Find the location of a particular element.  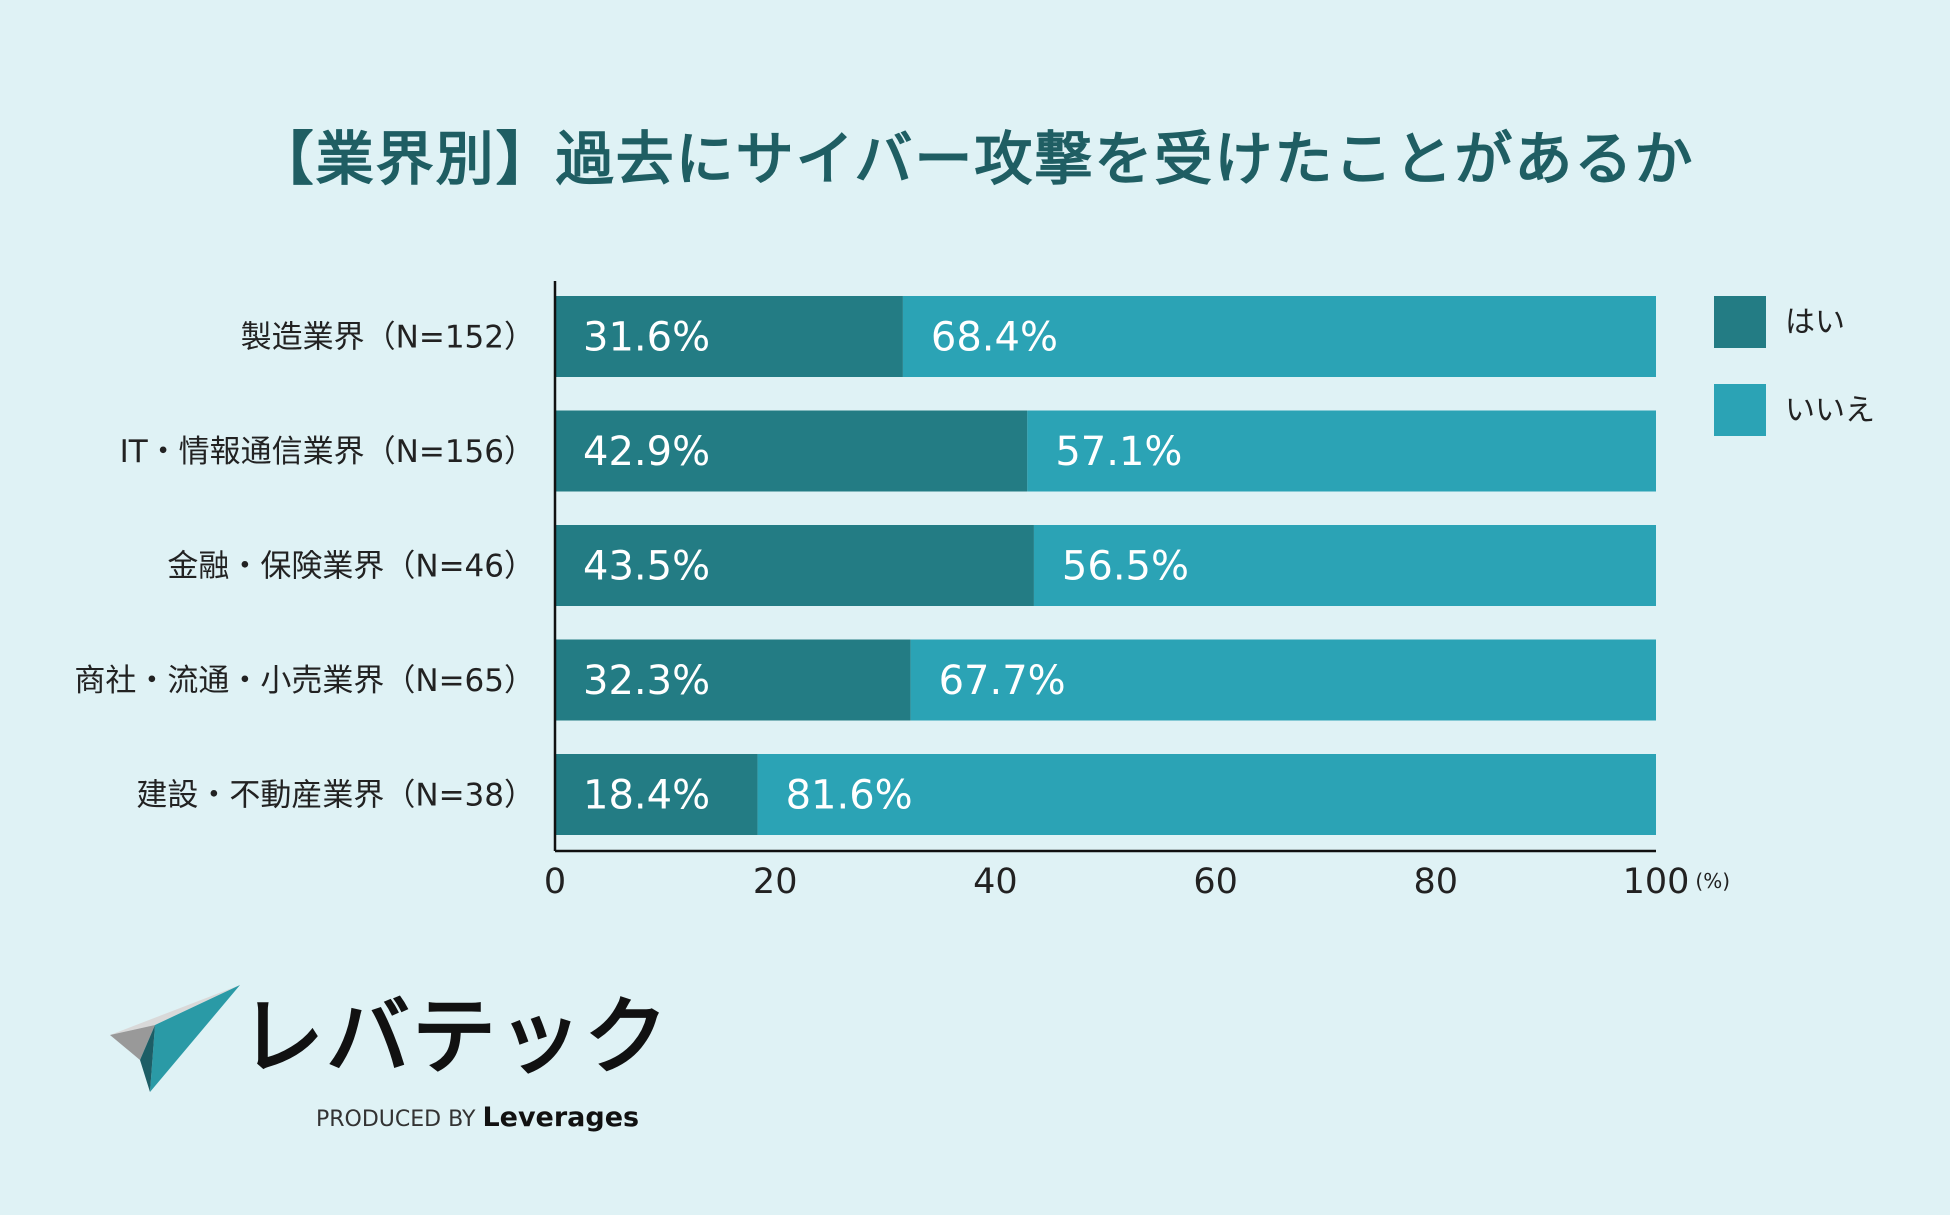

data-label: 67.7% is located at coordinates (1002, 681).